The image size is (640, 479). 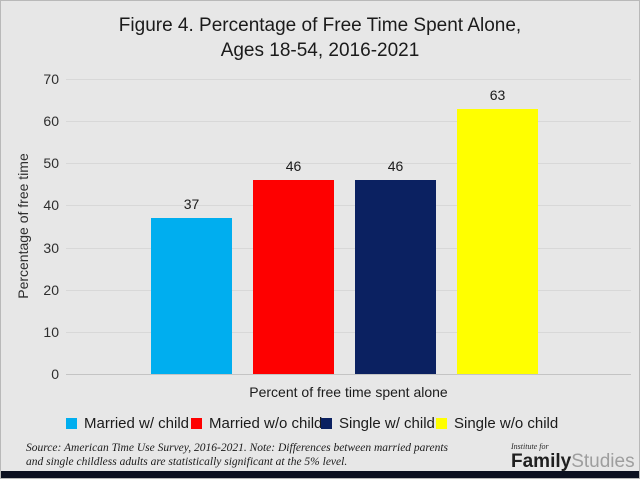 What do you see at coordinates (191, 204) in the screenshot?
I see `bar-value-label: 37` at bounding box center [191, 204].